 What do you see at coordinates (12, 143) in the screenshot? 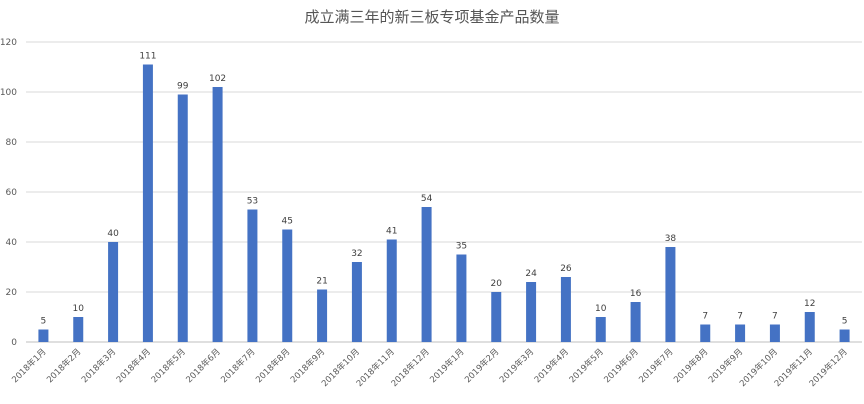
I see `y-tick-label: 80` at bounding box center [12, 143].